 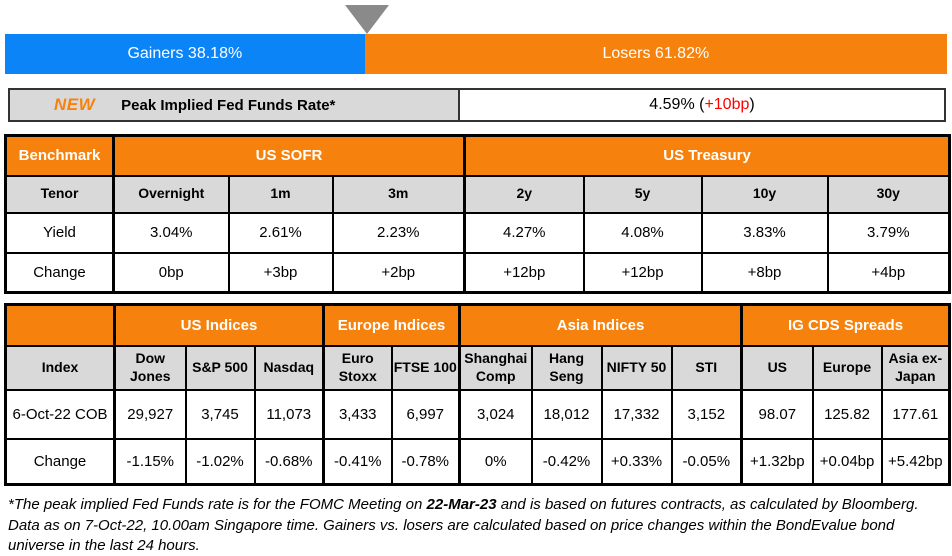 I want to click on index-column-header: Hang Seng, so click(x=566, y=367).